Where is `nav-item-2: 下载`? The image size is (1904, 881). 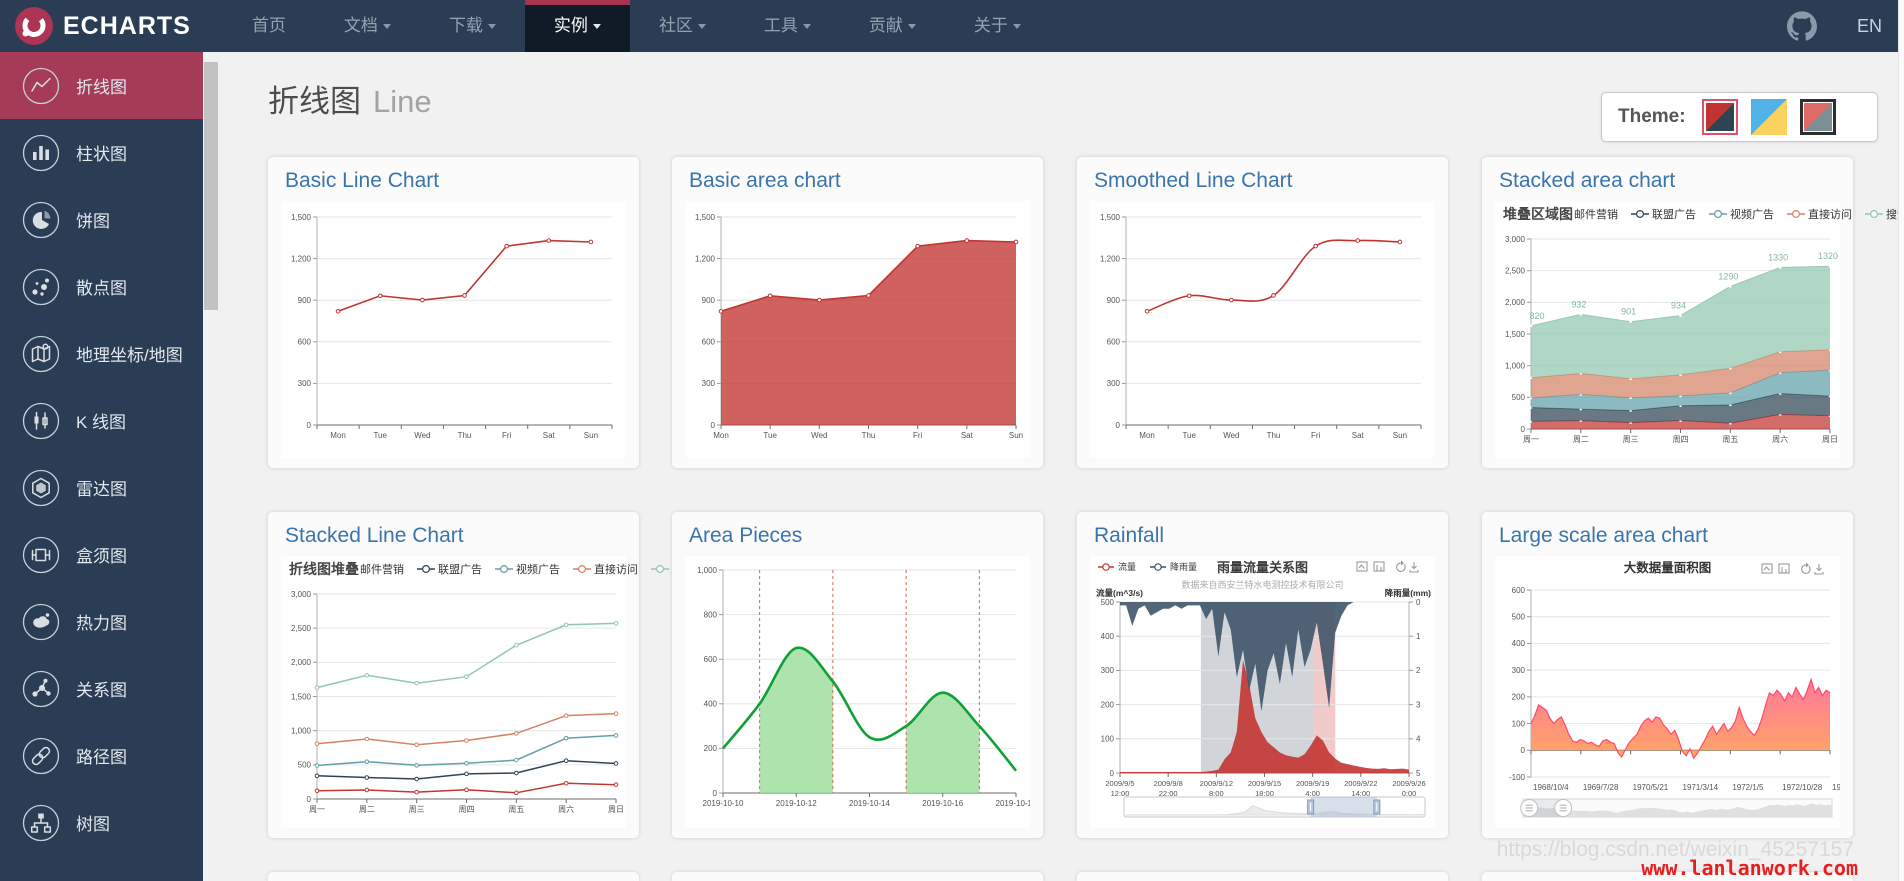 nav-item-2: 下载 is located at coordinates (472, 26).